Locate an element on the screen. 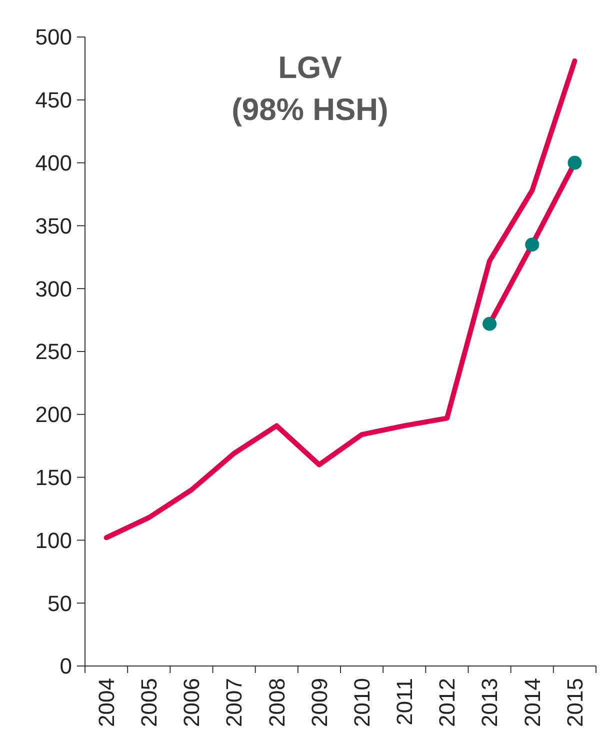  y-tick-label: 150 is located at coordinates (53, 477).